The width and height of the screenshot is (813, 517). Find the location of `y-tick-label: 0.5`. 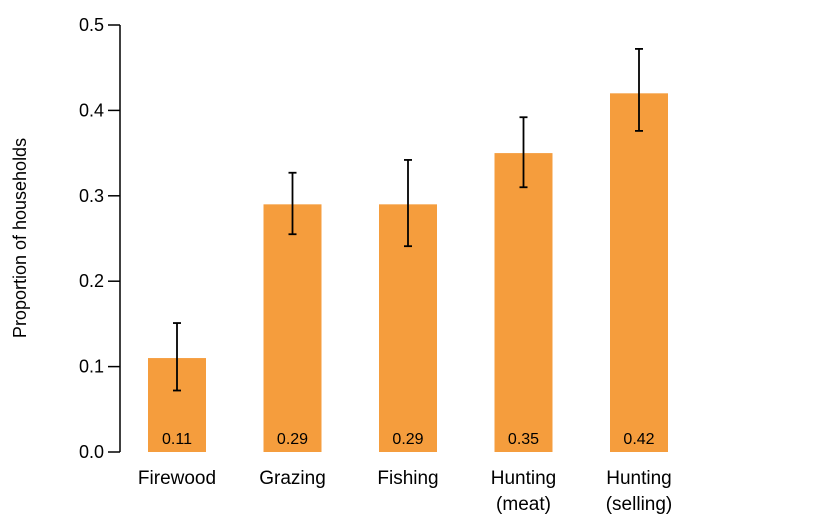

y-tick-label: 0.5 is located at coordinates (91, 25).